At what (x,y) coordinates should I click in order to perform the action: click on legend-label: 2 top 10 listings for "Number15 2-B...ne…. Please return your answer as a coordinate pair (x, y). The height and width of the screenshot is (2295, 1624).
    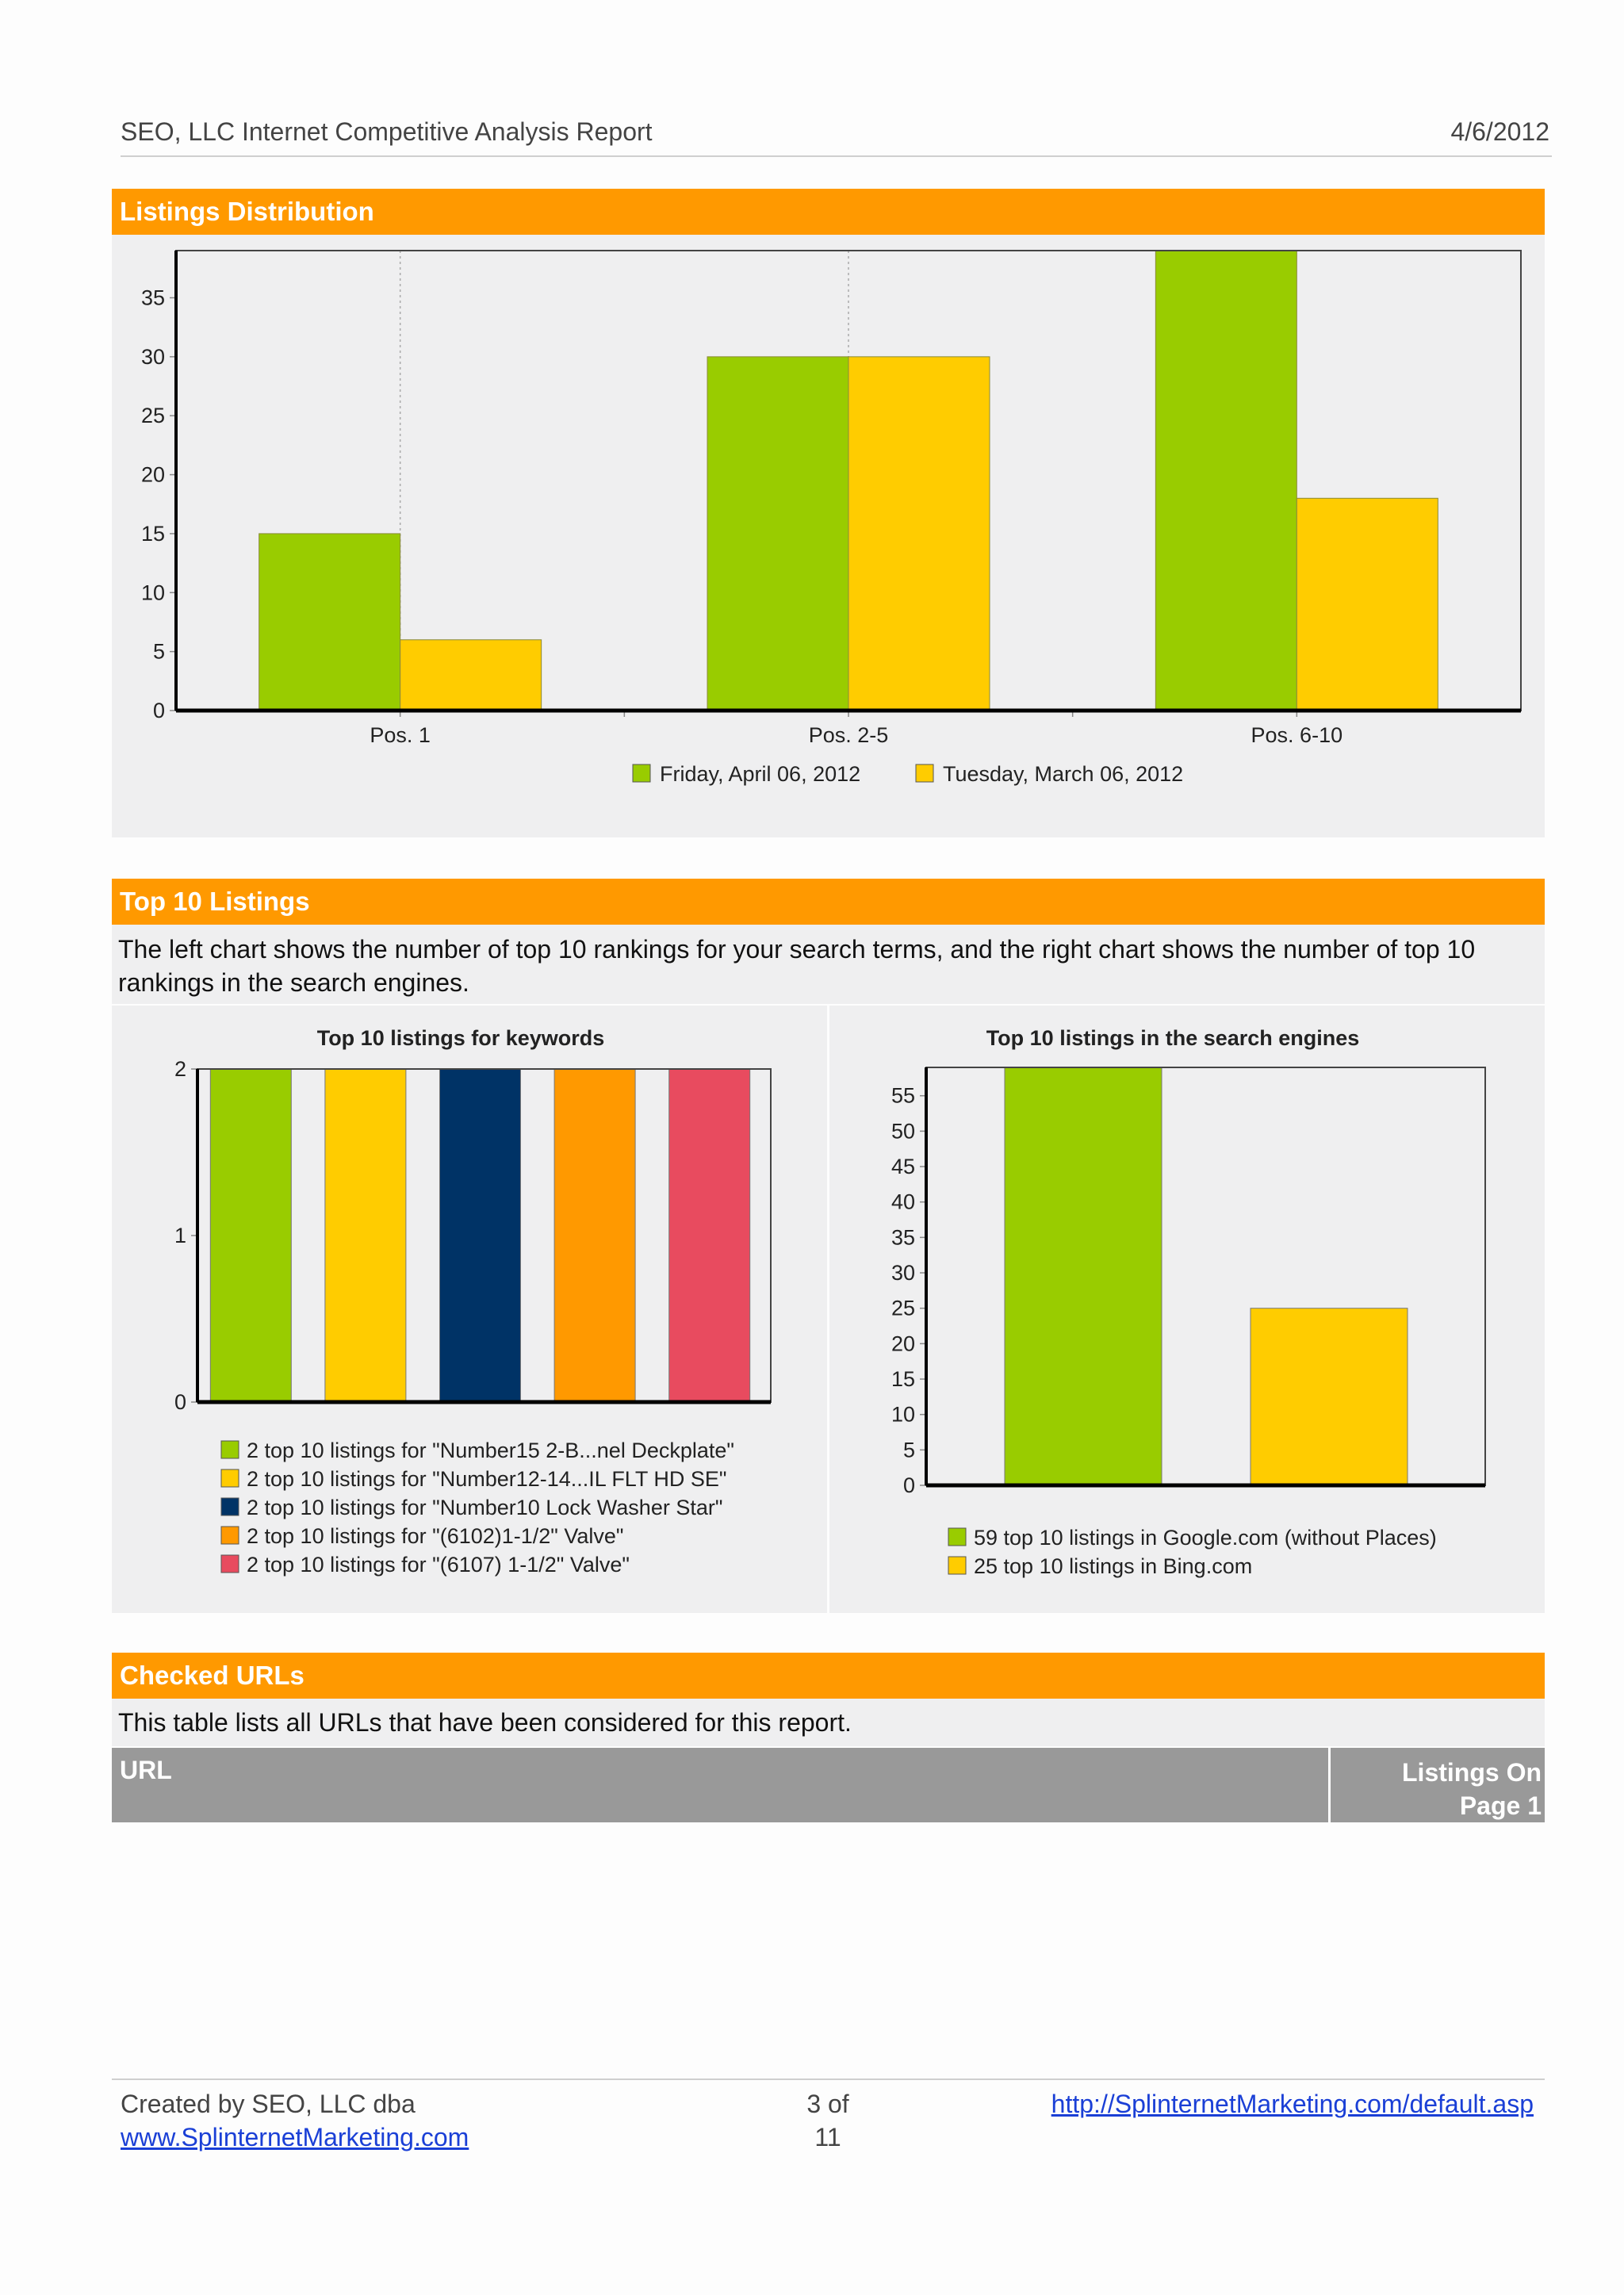
    Looking at the image, I should click on (490, 1451).